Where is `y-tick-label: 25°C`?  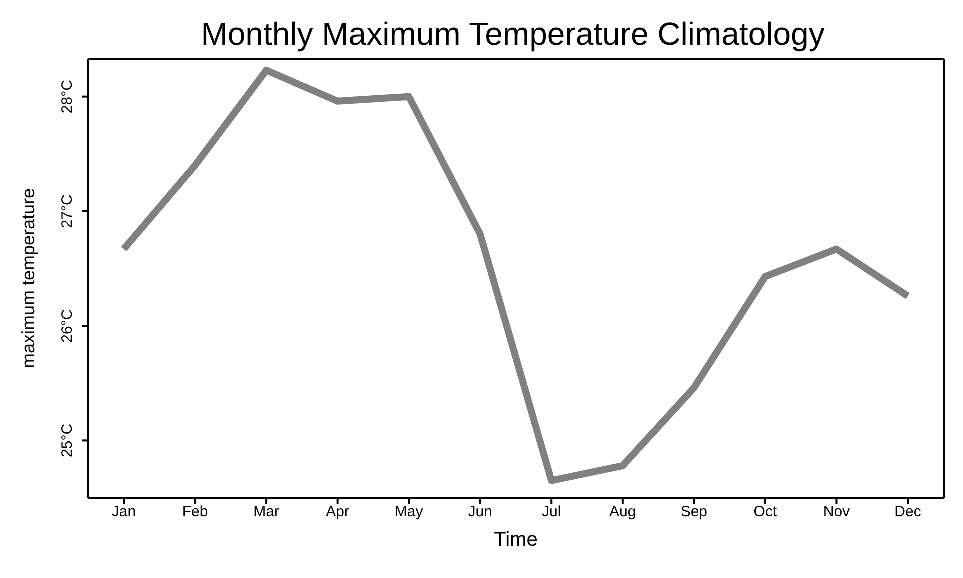
y-tick-label: 25°C is located at coordinates (67, 441).